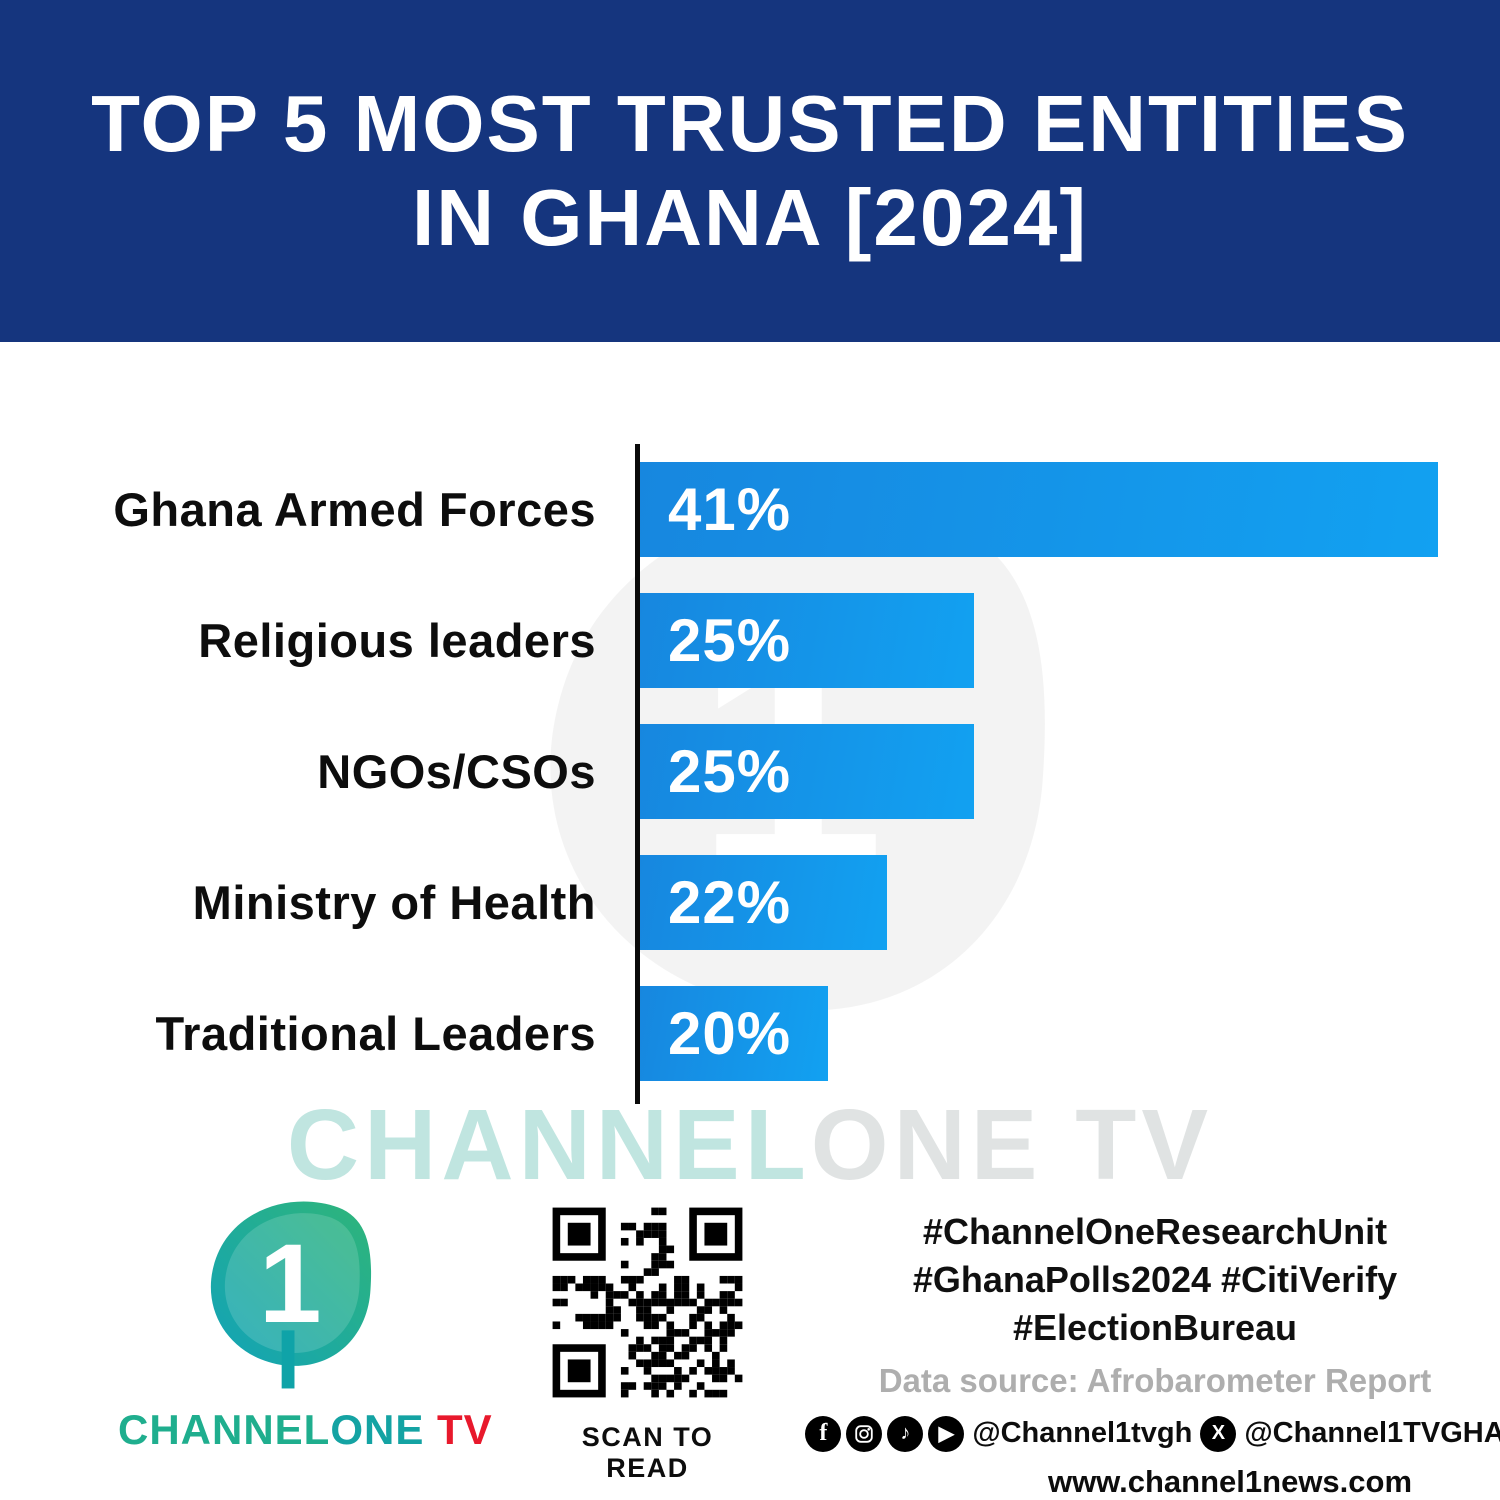  Describe the element at coordinates (289, 1283) in the screenshot. I see `svg-text: 1` at that location.